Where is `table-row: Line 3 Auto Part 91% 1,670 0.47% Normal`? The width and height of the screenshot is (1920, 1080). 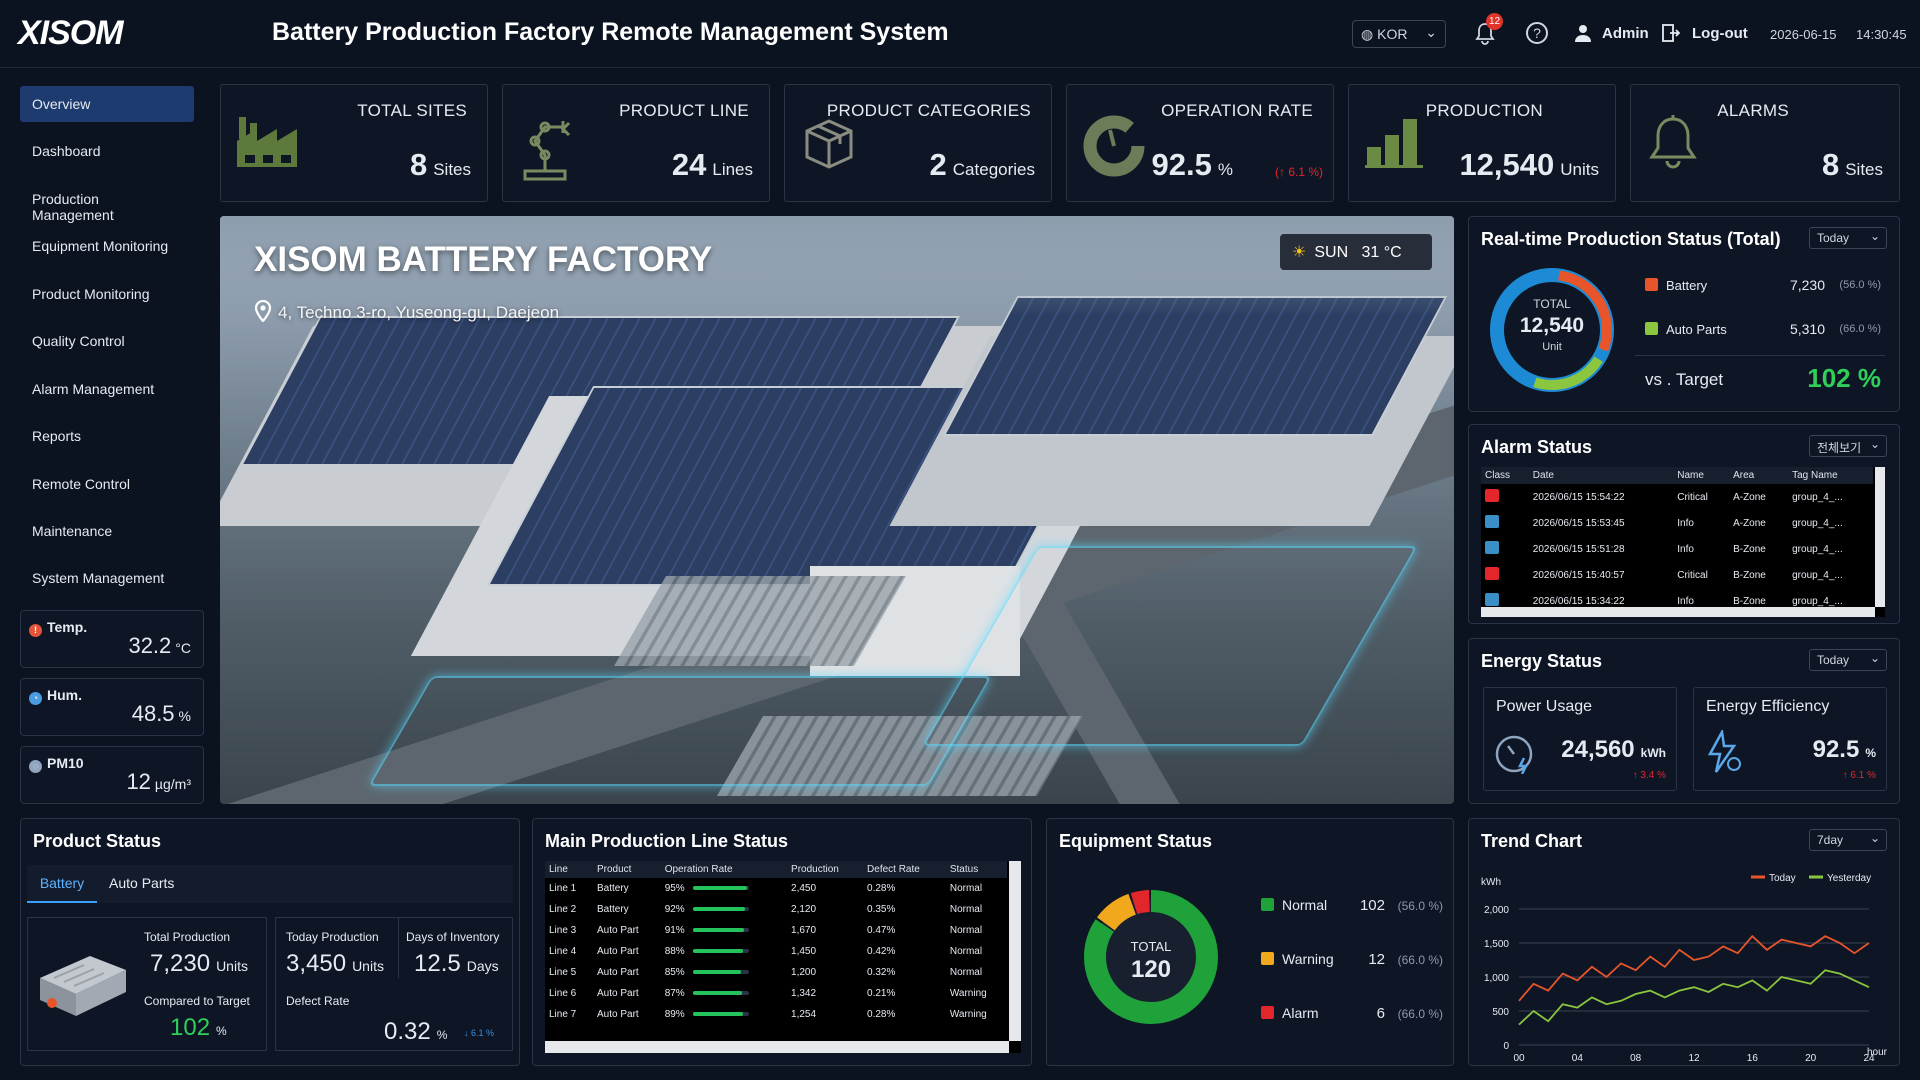 table-row: Line 3 Auto Part 91% 1,670 0.47% Normal is located at coordinates (776, 930).